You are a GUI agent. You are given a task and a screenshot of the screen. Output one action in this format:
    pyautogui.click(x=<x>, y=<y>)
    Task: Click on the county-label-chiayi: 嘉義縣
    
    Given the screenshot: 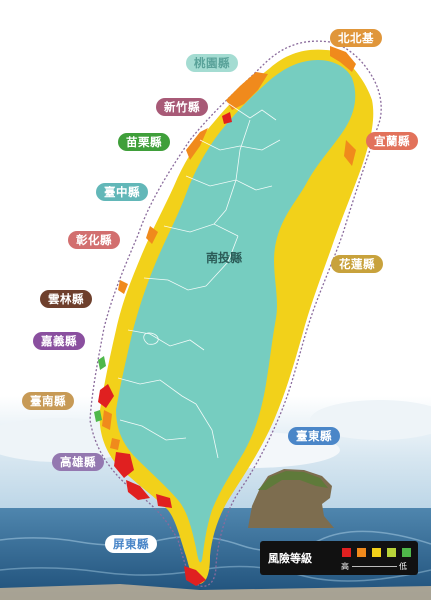 What is the action you would take?
    pyautogui.click(x=59, y=341)
    